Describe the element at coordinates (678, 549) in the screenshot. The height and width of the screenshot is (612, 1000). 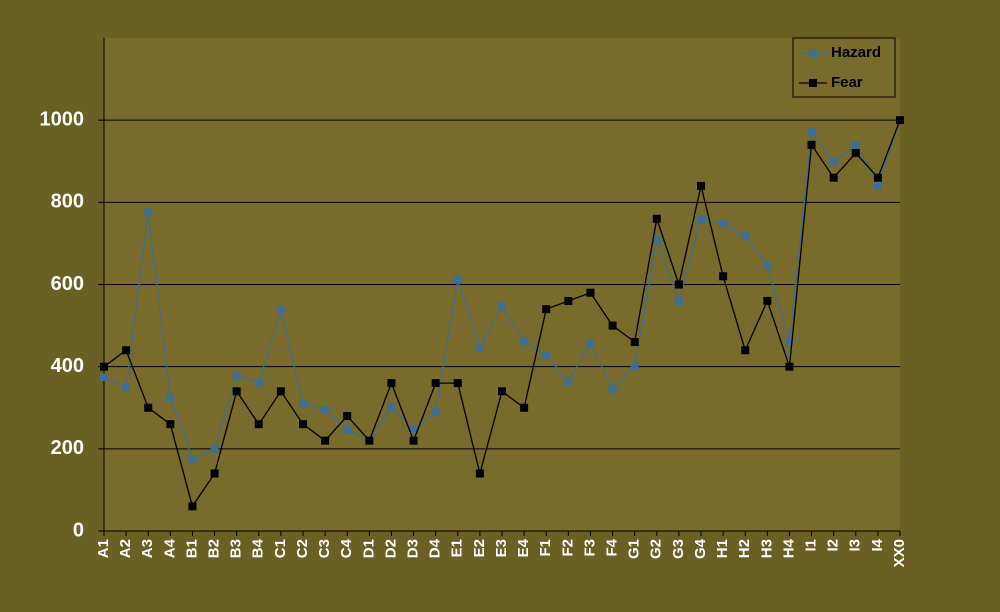
I see `x-tick-label: G3` at that location.